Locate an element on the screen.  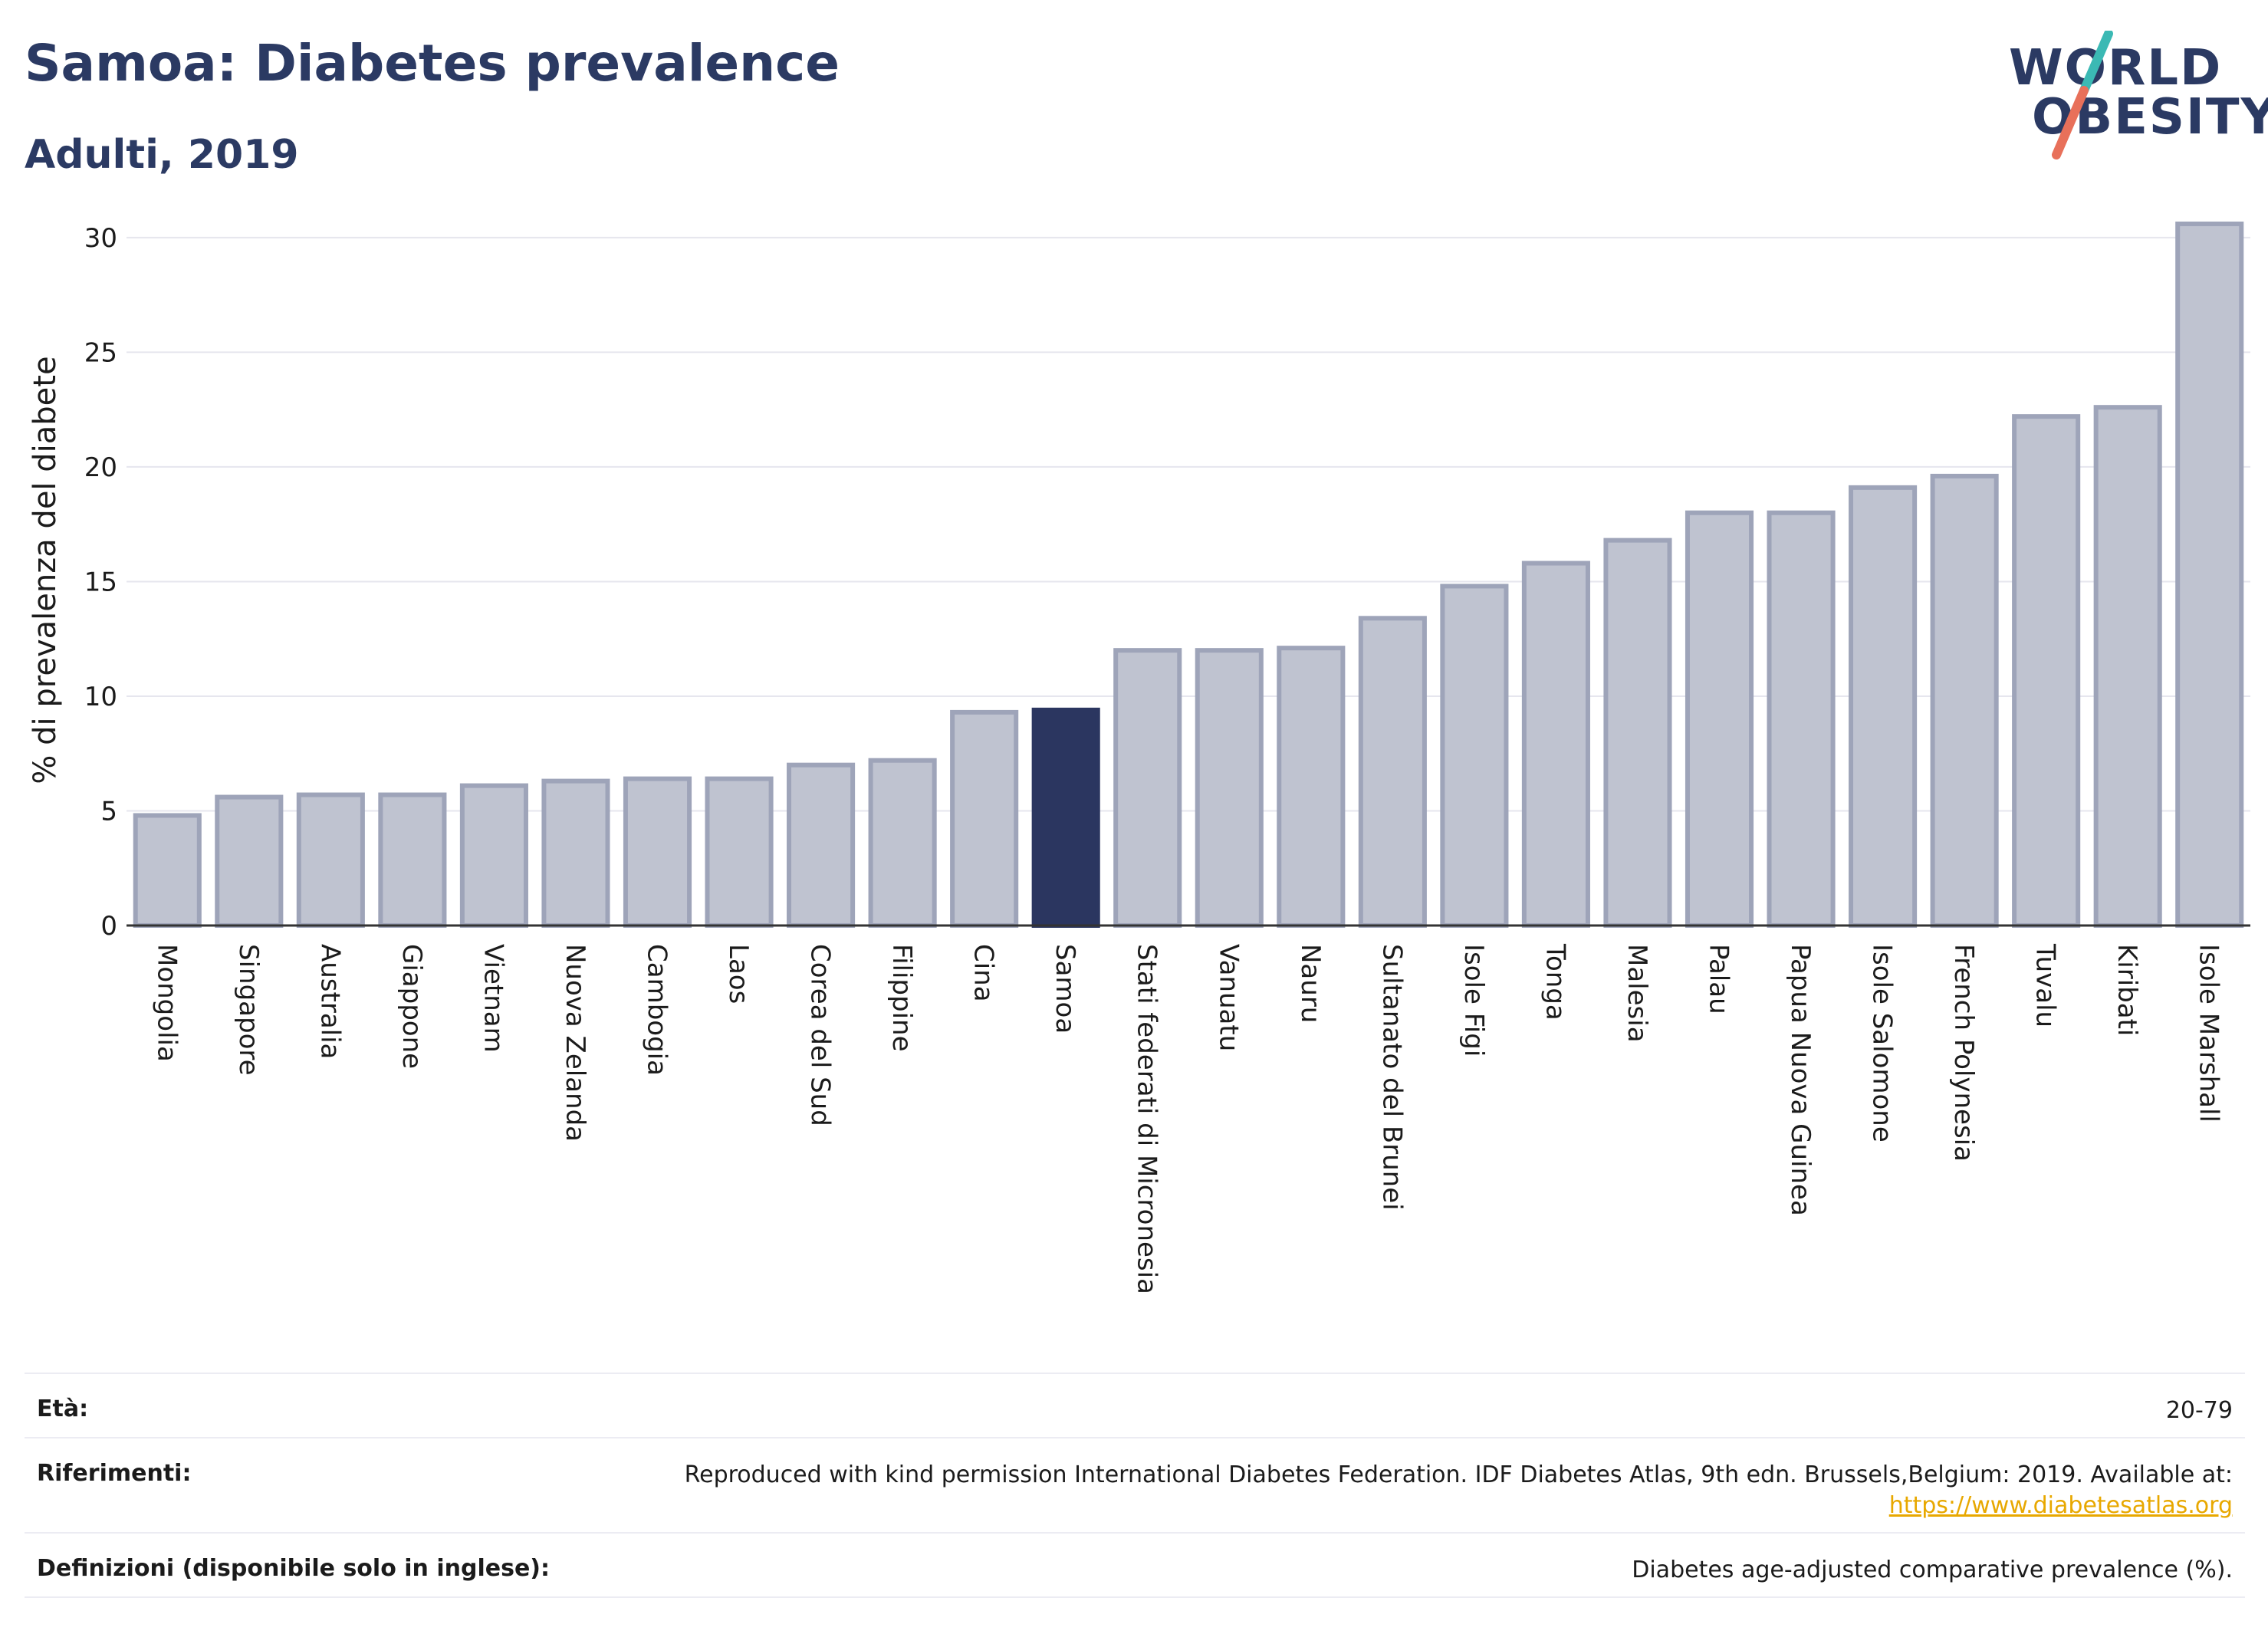
logo-slash-icon is located at coordinates (2082, 95).